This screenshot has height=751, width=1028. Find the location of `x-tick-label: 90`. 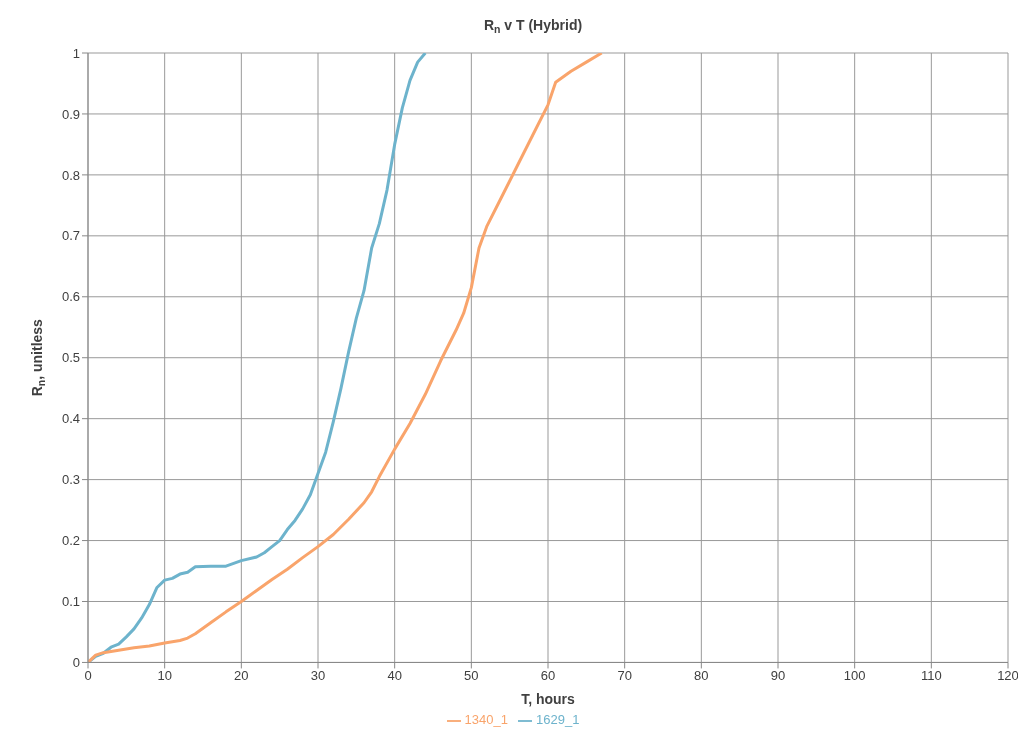

x-tick-label: 90 is located at coordinates (778, 675).